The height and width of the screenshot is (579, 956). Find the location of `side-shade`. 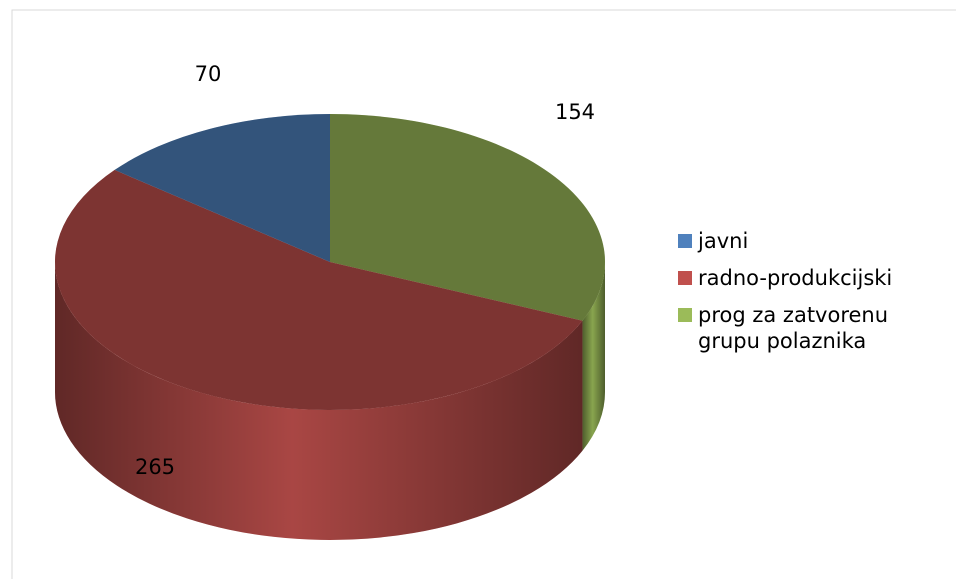

side-shade is located at coordinates (593, 356).